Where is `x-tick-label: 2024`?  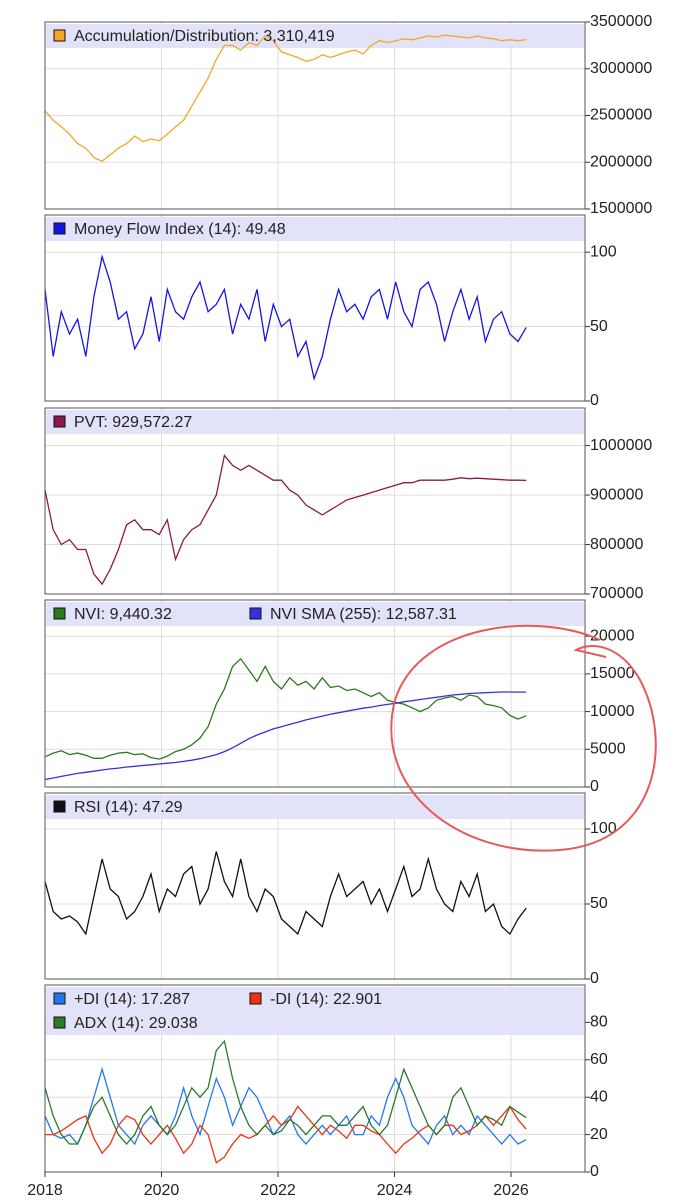
x-tick-label: 2024 is located at coordinates (395, 1190).